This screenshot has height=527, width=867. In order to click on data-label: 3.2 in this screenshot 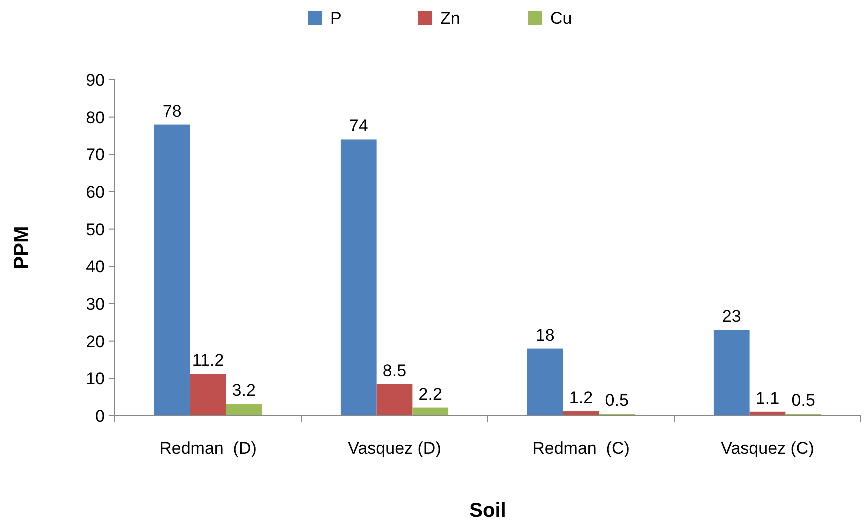, I will do `click(244, 390)`.